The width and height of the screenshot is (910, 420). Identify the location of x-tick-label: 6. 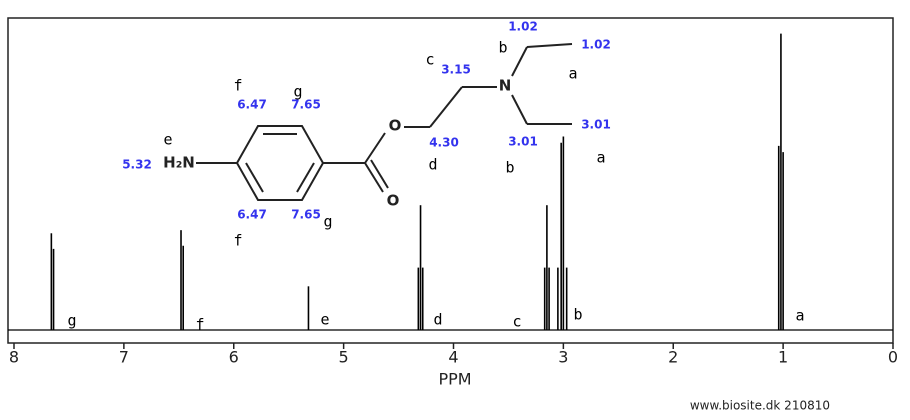
(234, 357).